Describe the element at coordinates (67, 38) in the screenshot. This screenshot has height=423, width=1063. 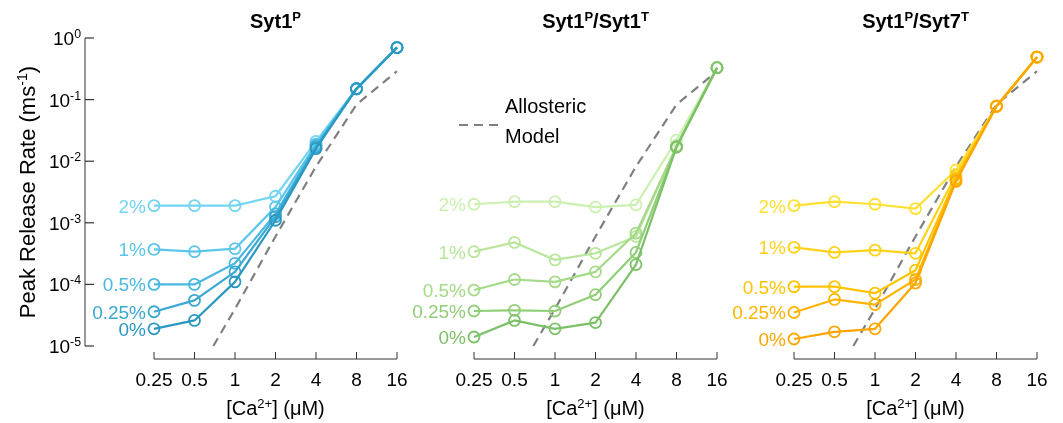
I see `y-tick-label: 10$^{0}$` at that location.